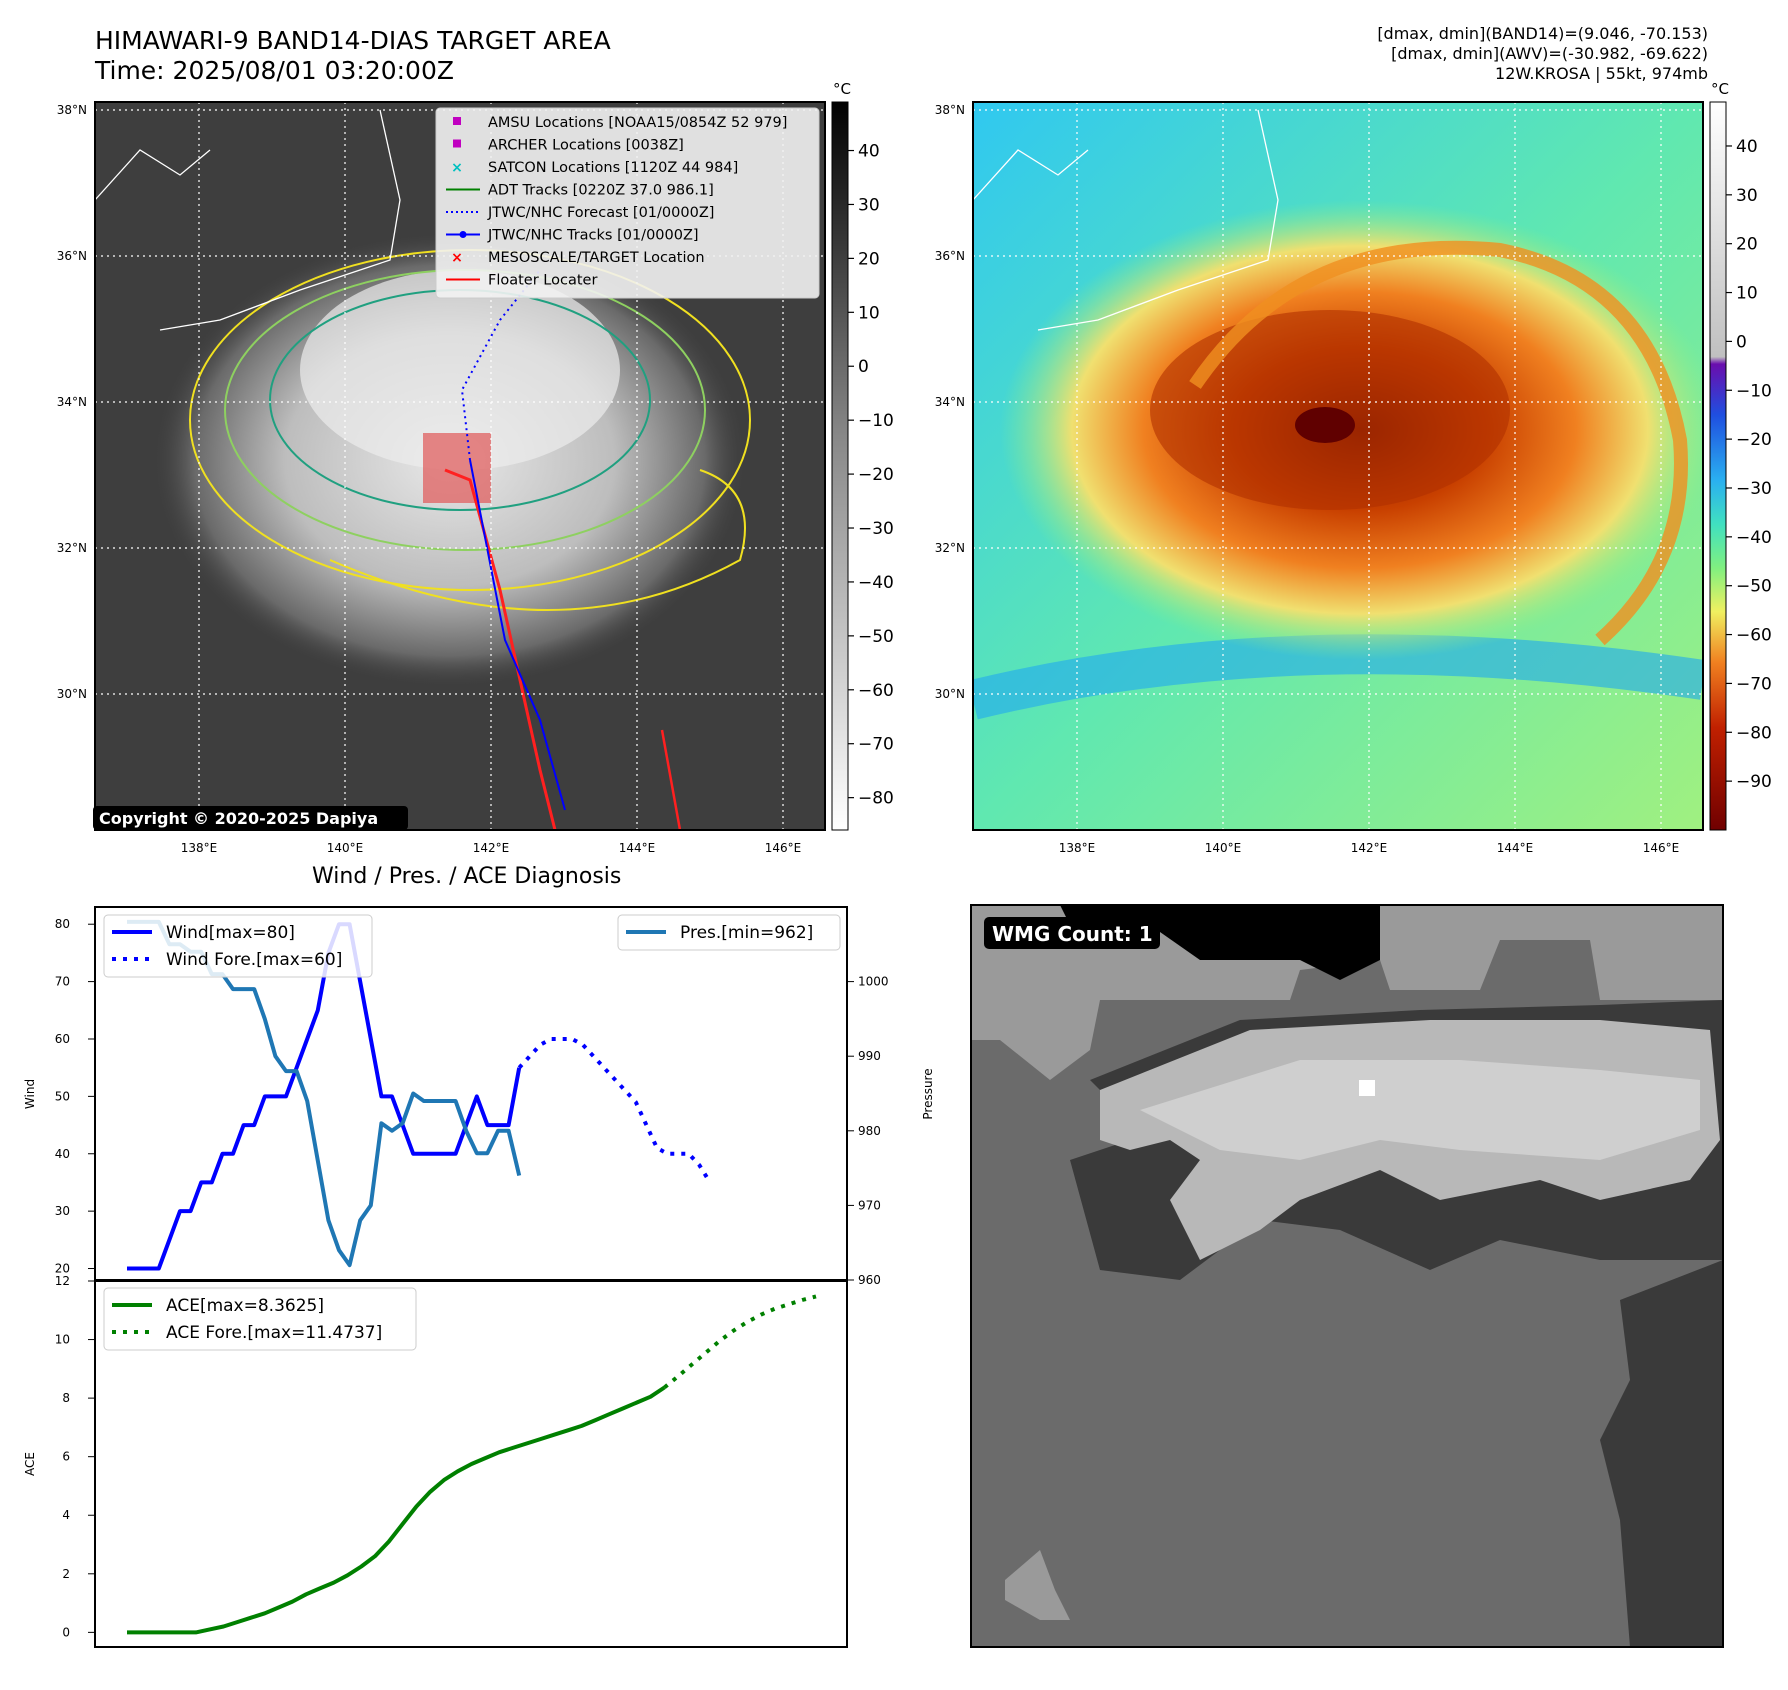  Describe the element at coordinates (72, 256) in the screenshot. I see `ir-lat-36: 36°N` at that location.